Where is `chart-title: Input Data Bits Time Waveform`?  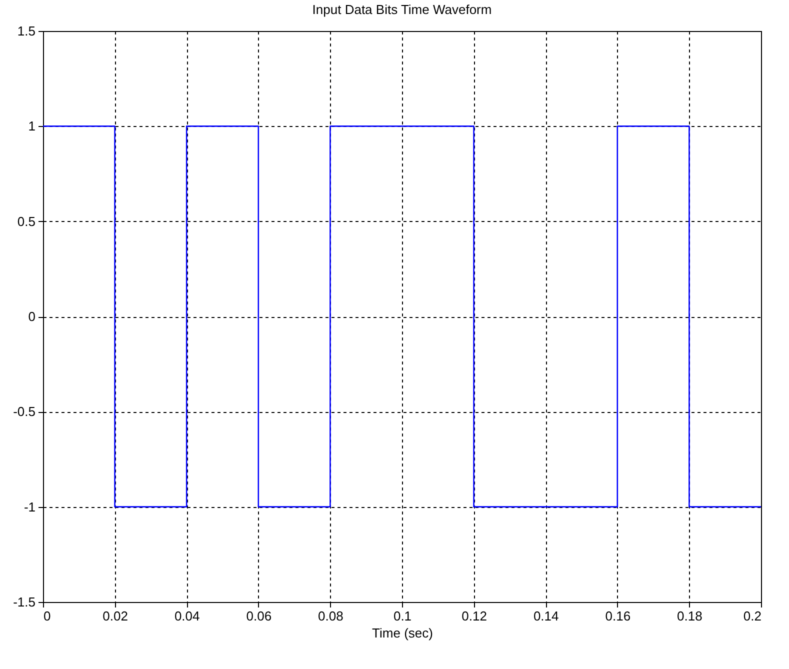 chart-title: Input Data Bits Time Waveform is located at coordinates (402, 9).